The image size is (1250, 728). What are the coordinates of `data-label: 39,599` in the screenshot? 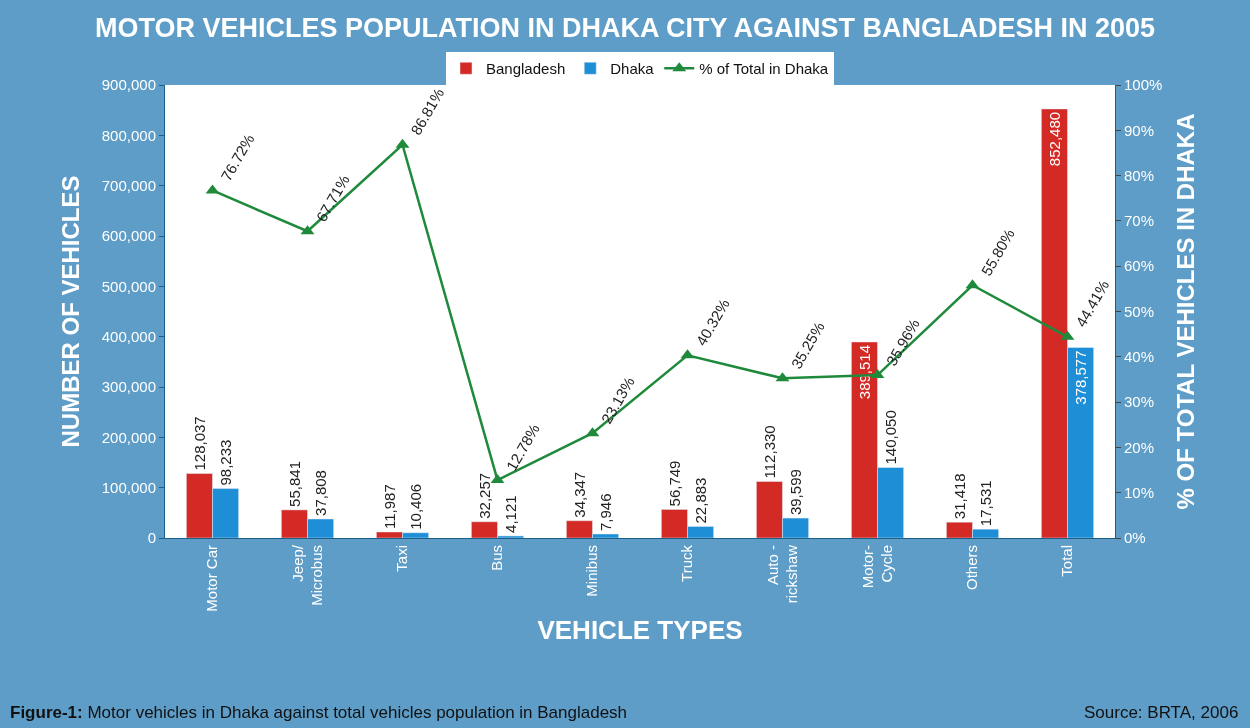 It's located at (796, 492).